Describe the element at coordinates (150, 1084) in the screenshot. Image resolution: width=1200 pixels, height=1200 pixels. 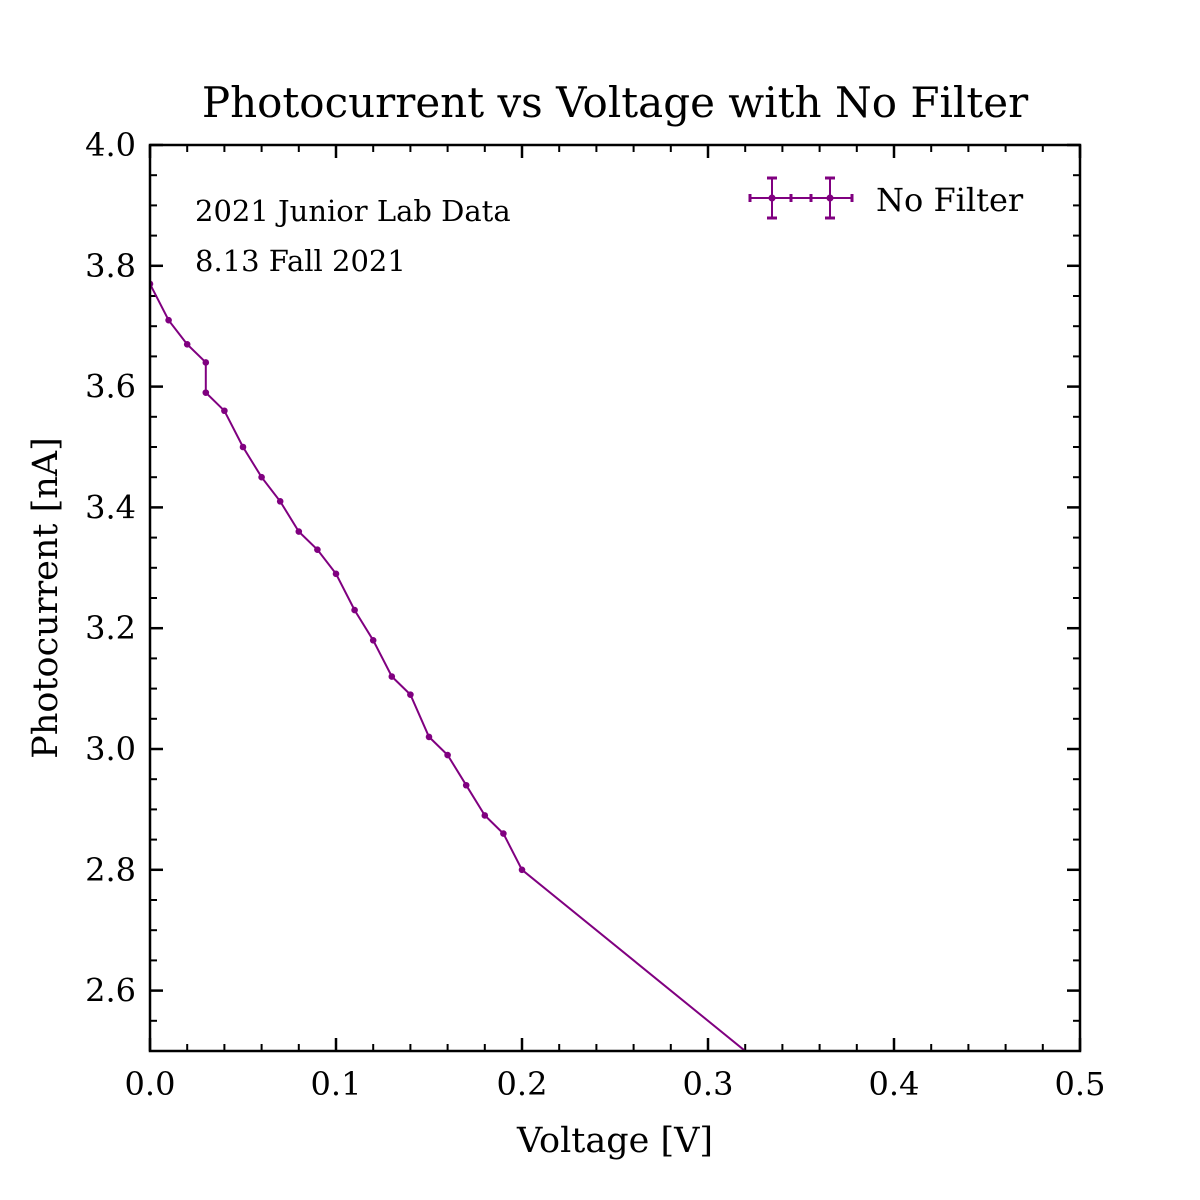
I see `x-tick-label: 0.0` at that location.